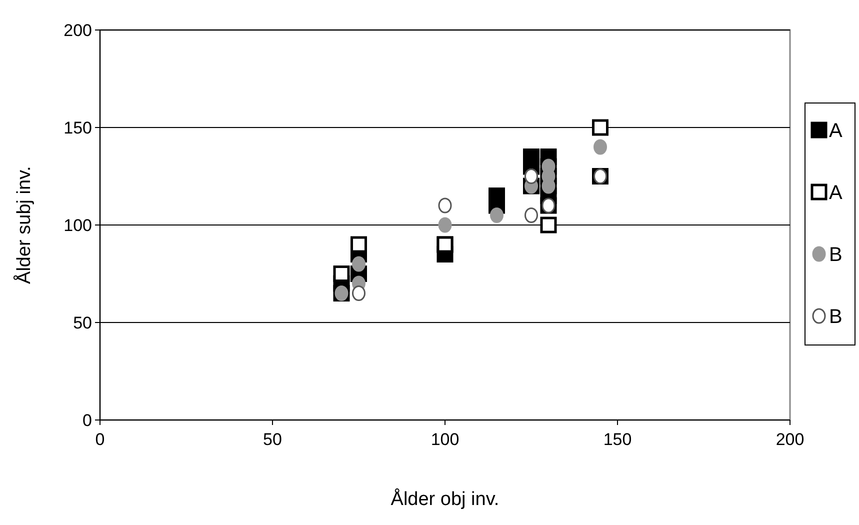 This screenshot has width=859, height=525. Describe the element at coordinates (78, 225) in the screenshot. I see `y-tick-label: 100` at that location.